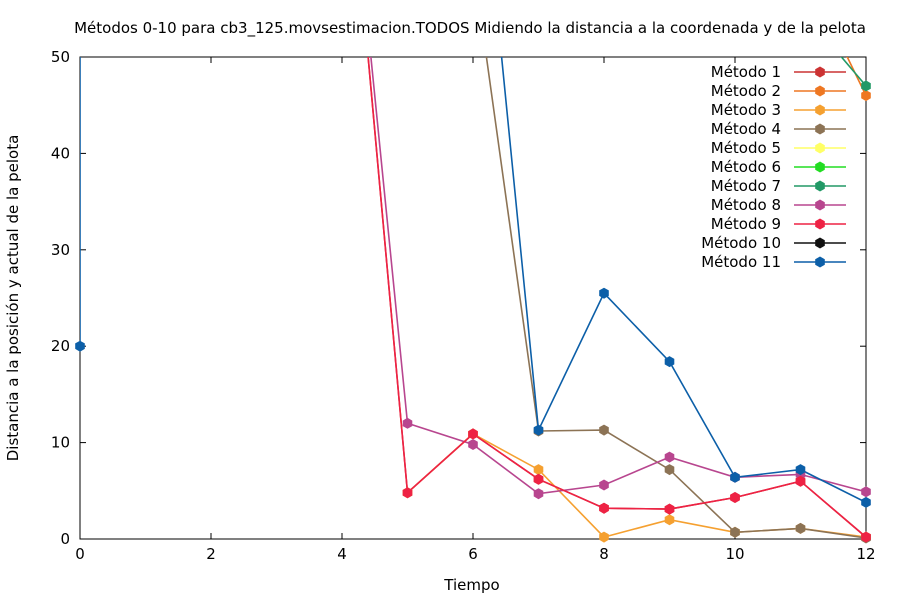 Image resolution: width=900 pixels, height=600 pixels. What do you see at coordinates (746, 72) in the screenshot?
I see `legend-label-metodo-1: Método 1` at bounding box center [746, 72].